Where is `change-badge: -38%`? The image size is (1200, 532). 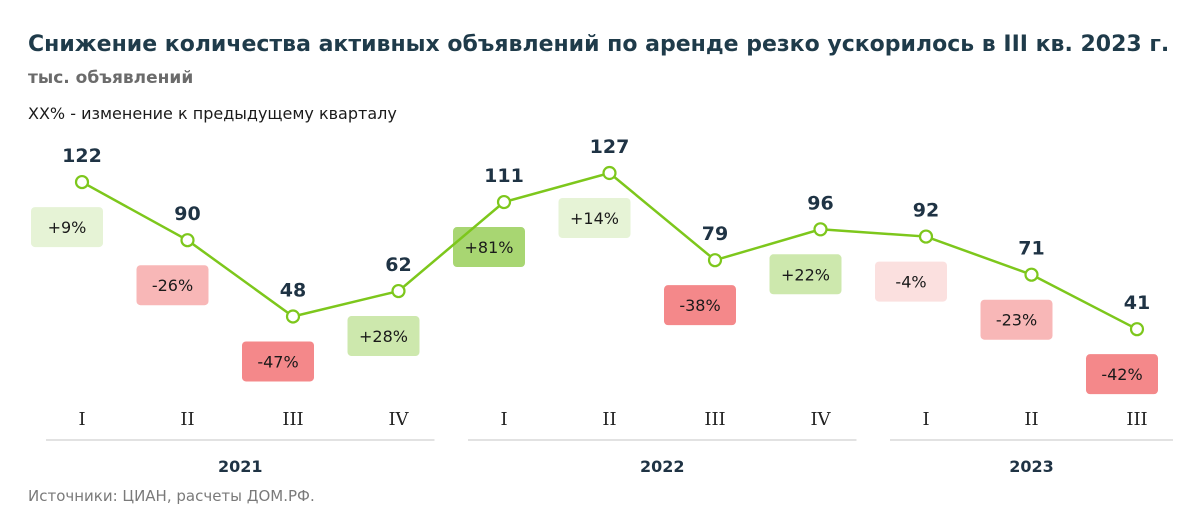 change-badge: -38% is located at coordinates (700, 305).